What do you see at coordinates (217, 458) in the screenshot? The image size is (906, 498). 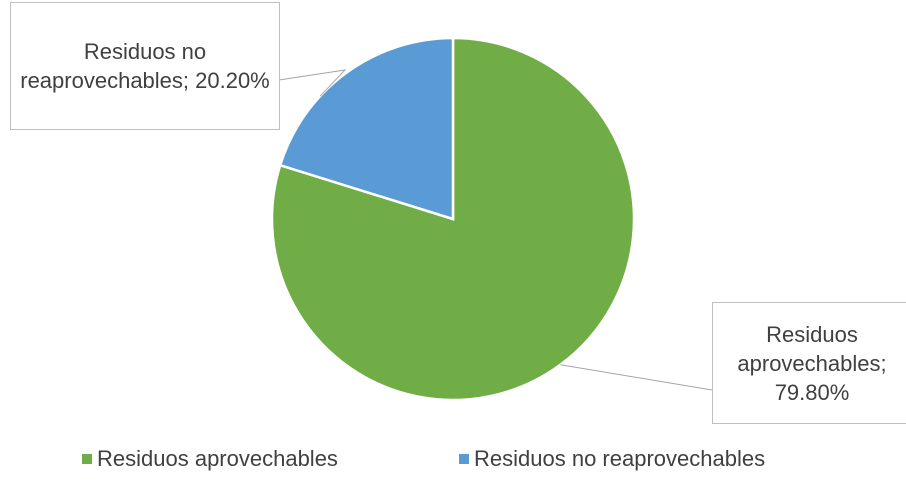 I see `legend-label: Residuos aprovechables` at bounding box center [217, 458].